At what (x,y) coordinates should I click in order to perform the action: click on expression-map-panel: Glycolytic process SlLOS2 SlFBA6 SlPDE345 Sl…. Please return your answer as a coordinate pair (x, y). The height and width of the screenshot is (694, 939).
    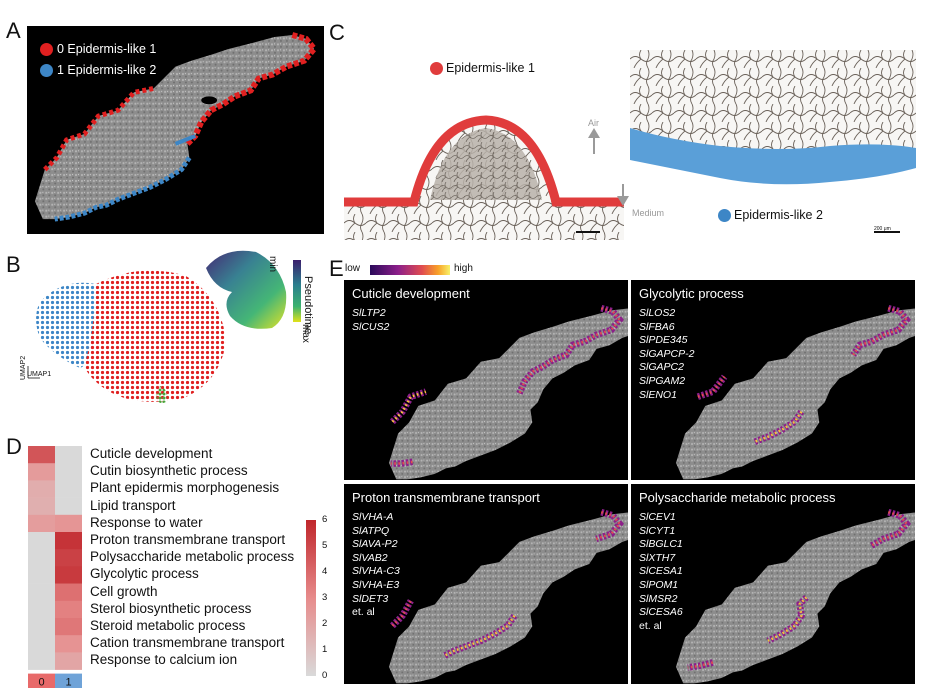
    Looking at the image, I should click on (773, 380).